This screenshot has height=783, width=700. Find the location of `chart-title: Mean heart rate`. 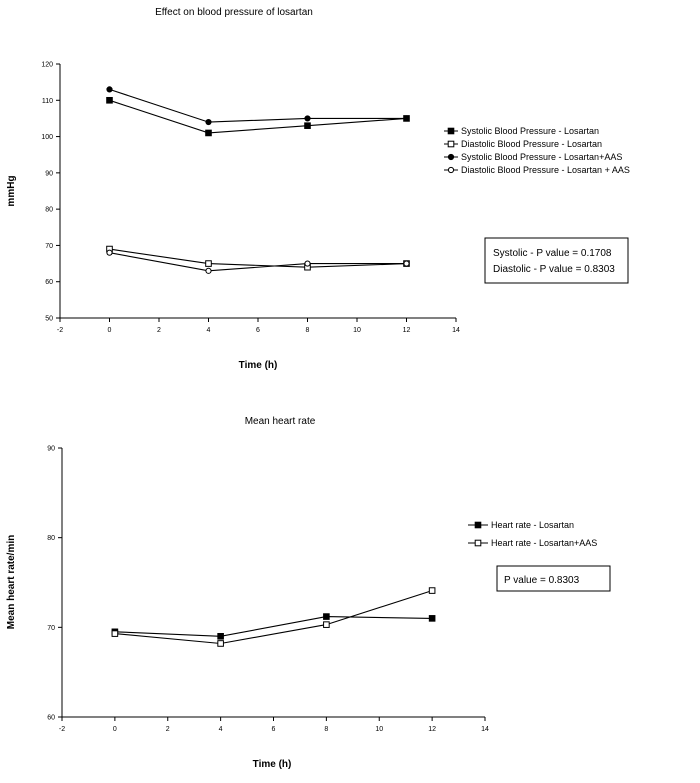

chart-title: Mean heart rate is located at coordinates (280, 421).